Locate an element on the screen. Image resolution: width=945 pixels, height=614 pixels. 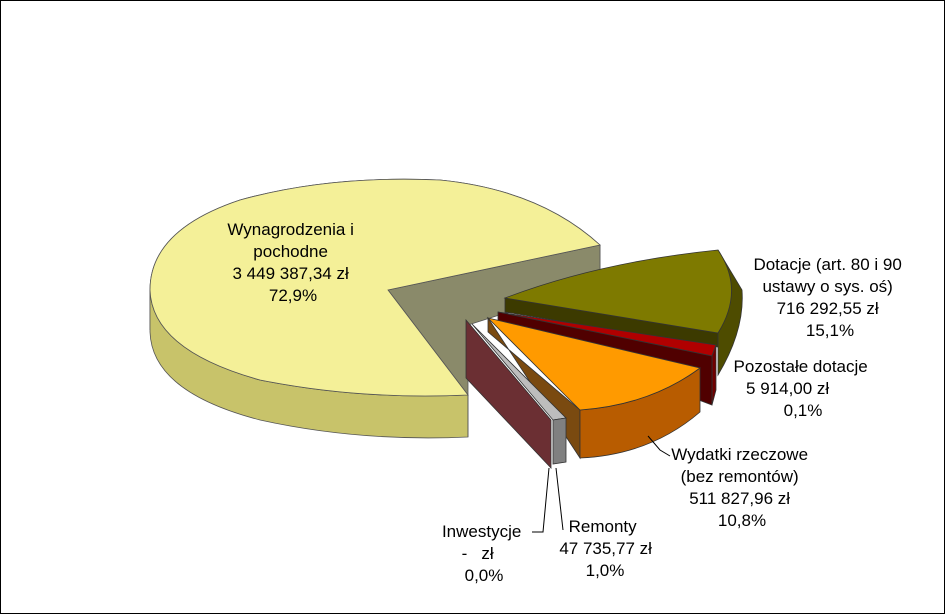
slice-inwestycje is located at coordinates (508, 394).